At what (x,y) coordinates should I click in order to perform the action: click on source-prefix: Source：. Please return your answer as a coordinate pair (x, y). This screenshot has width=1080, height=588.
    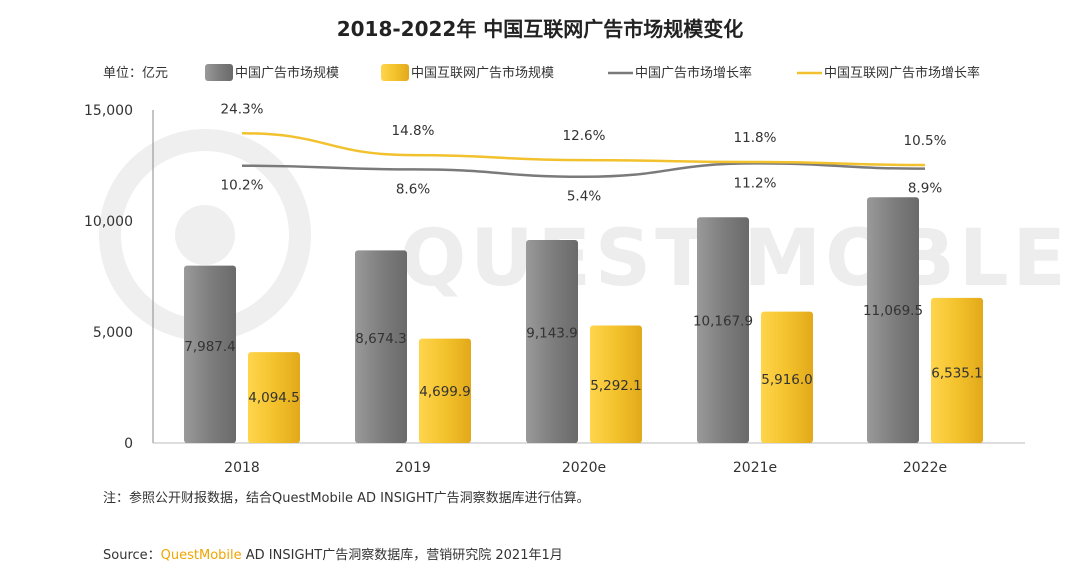
    Looking at the image, I should click on (132, 555).